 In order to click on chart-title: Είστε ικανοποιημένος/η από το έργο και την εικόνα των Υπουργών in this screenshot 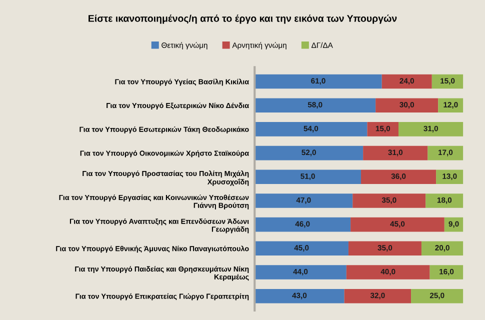, I will do `click(242, 19)`.